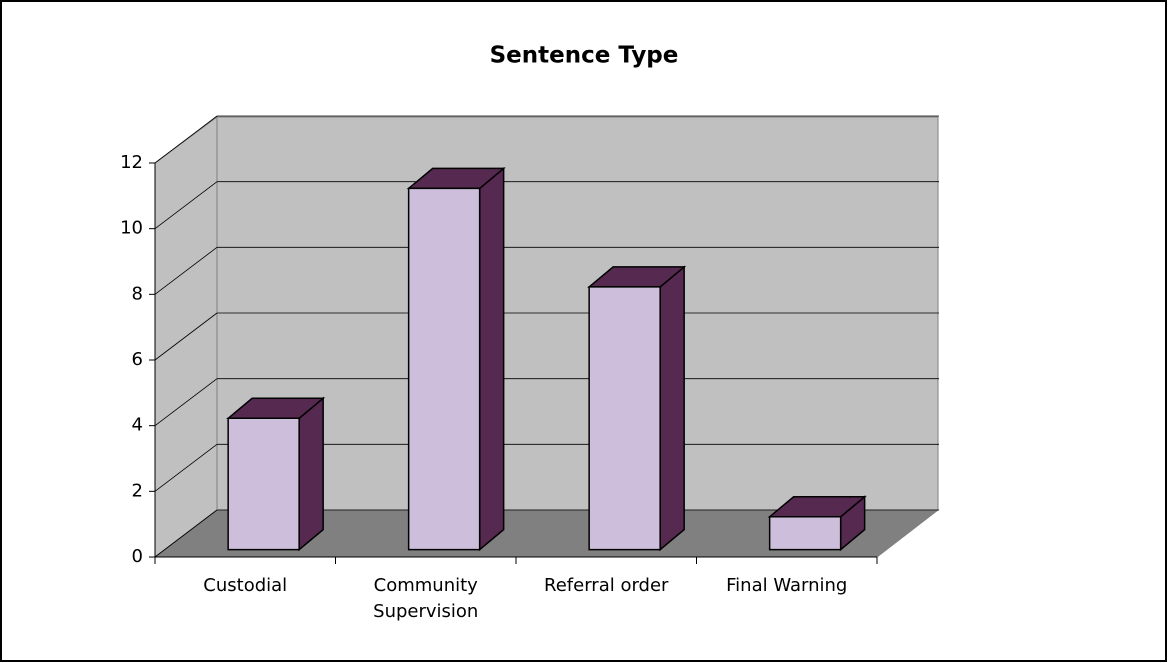 This screenshot has width=1168, height=663. Describe the element at coordinates (245, 585) in the screenshot. I see `x-tick-label: Custodial` at that location.